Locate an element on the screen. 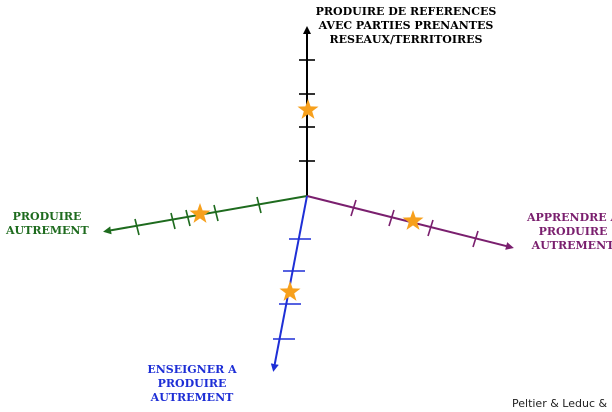 The width and height of the screenshot is (612, 412). axis-label-line: AVEC PARTIES PRENANTES is located at coordinates (406, 25).